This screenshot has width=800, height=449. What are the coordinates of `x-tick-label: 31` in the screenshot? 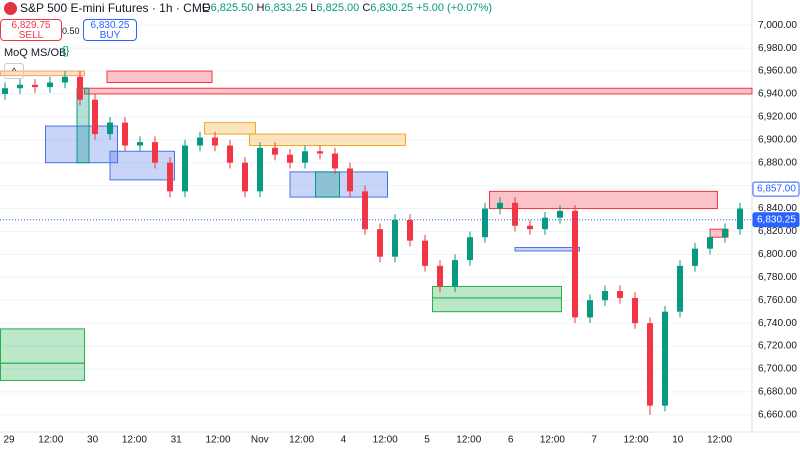 It's located at (177, 440).